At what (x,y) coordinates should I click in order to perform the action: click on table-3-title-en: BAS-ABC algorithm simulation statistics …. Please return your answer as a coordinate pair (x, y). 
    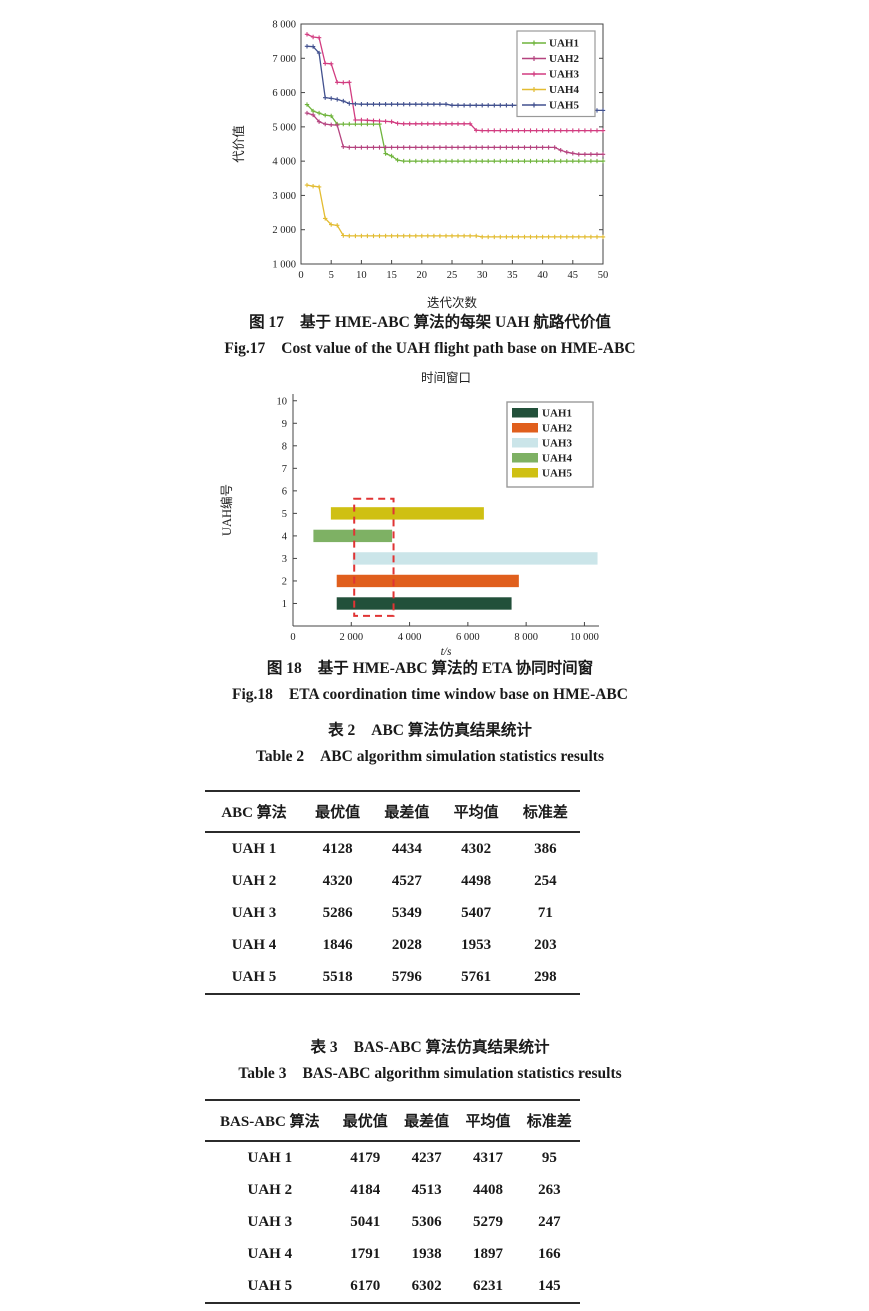
    Looking at the image, I should click on (462, 1073).